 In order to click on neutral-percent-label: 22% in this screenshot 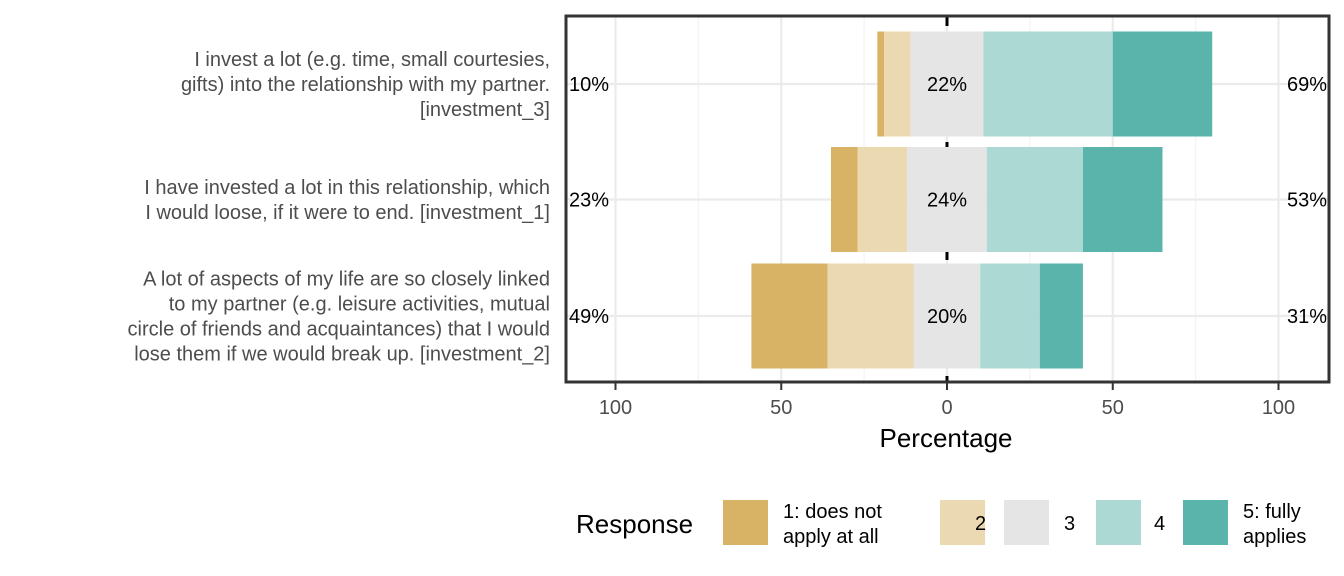, I will do `click(947, 85)`.